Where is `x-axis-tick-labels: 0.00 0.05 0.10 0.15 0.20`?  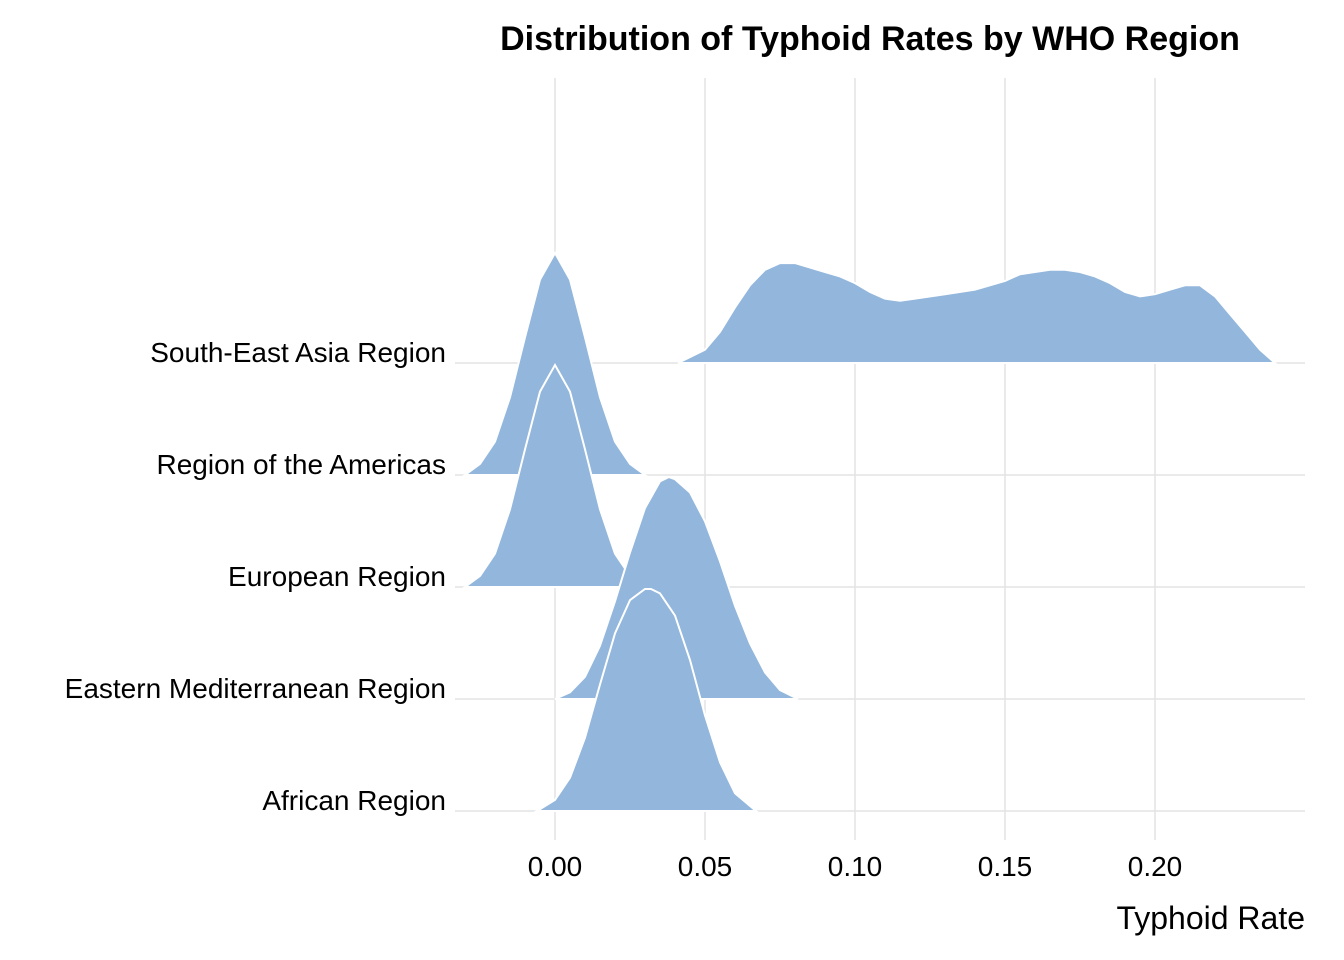 x-axis-tick-labels: 0.00 0.05 0.10 0.15 0.20 is located at coordinates (855, 866).